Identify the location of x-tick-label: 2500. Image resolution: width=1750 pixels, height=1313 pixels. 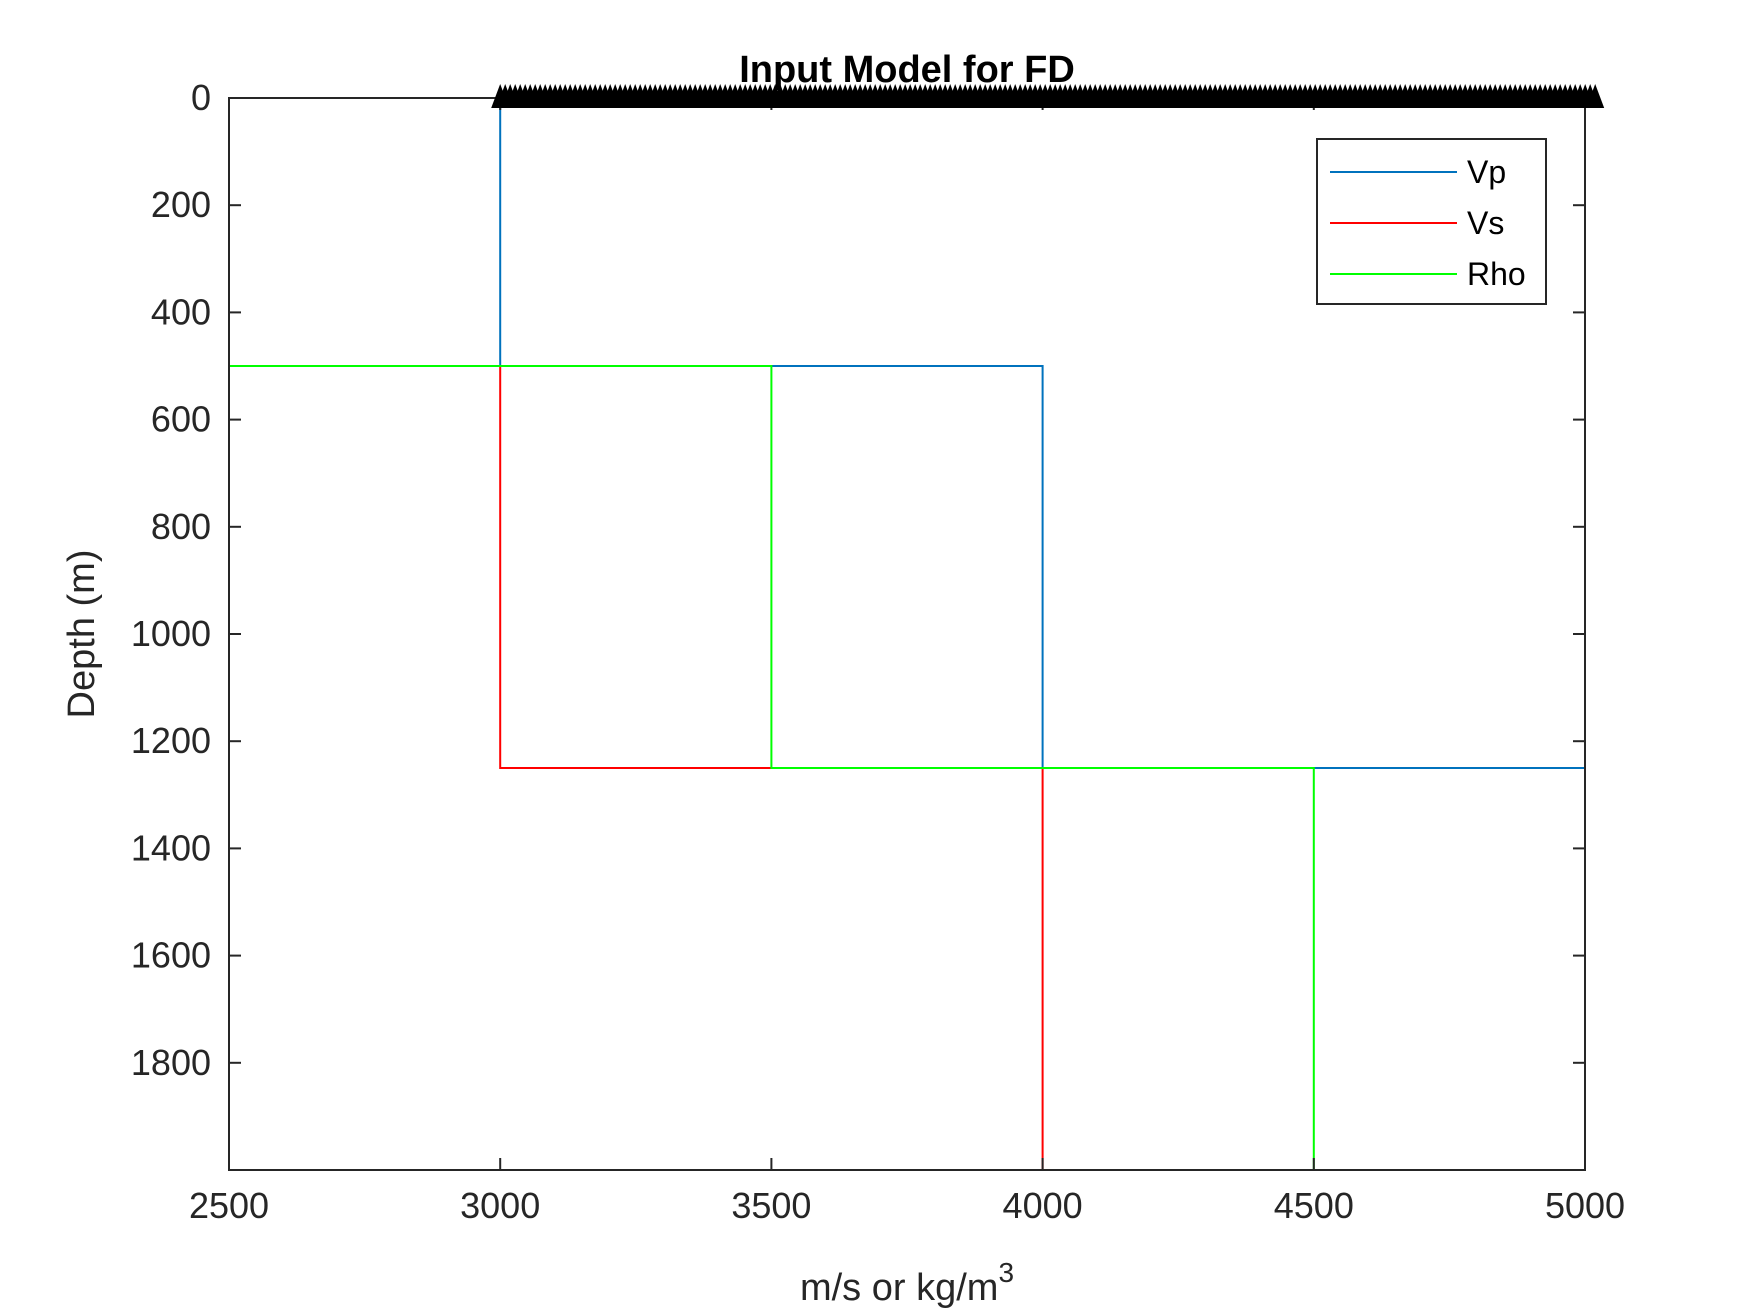
(229, 1205).